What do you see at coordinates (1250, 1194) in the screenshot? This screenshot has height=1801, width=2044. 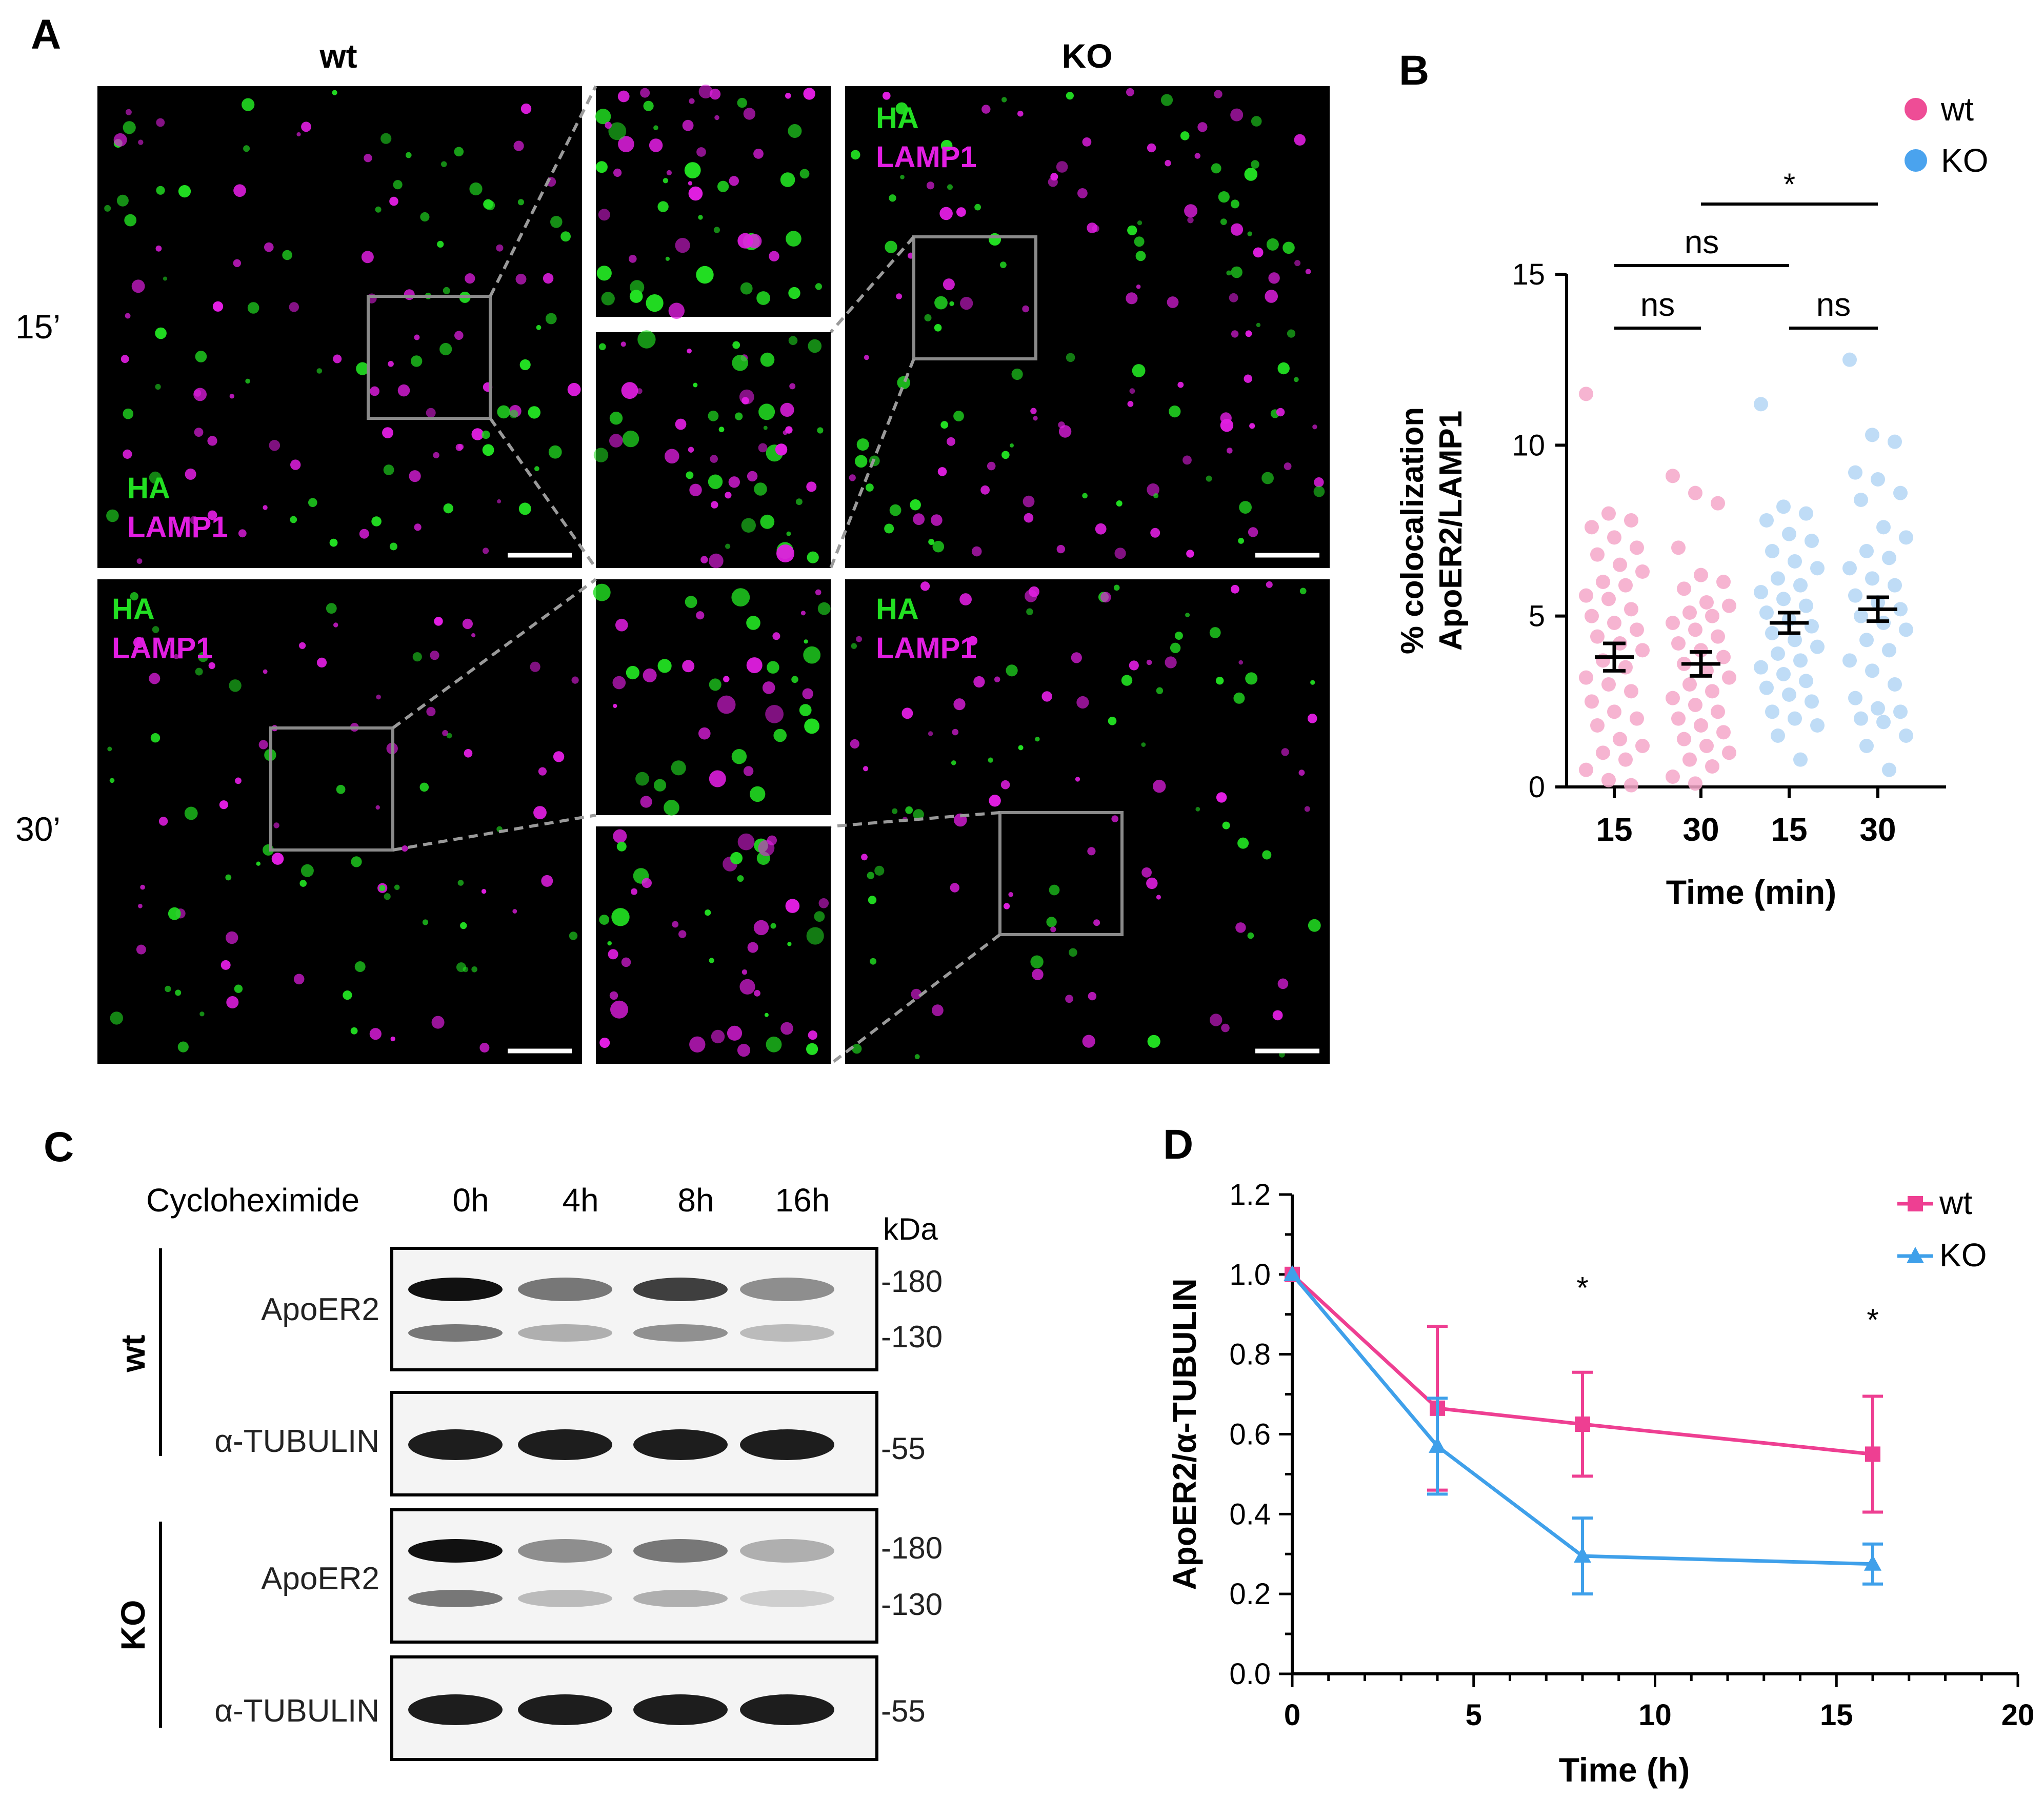 I see `y-tick-label: 1.2` at bounding box center [1250, 1194].